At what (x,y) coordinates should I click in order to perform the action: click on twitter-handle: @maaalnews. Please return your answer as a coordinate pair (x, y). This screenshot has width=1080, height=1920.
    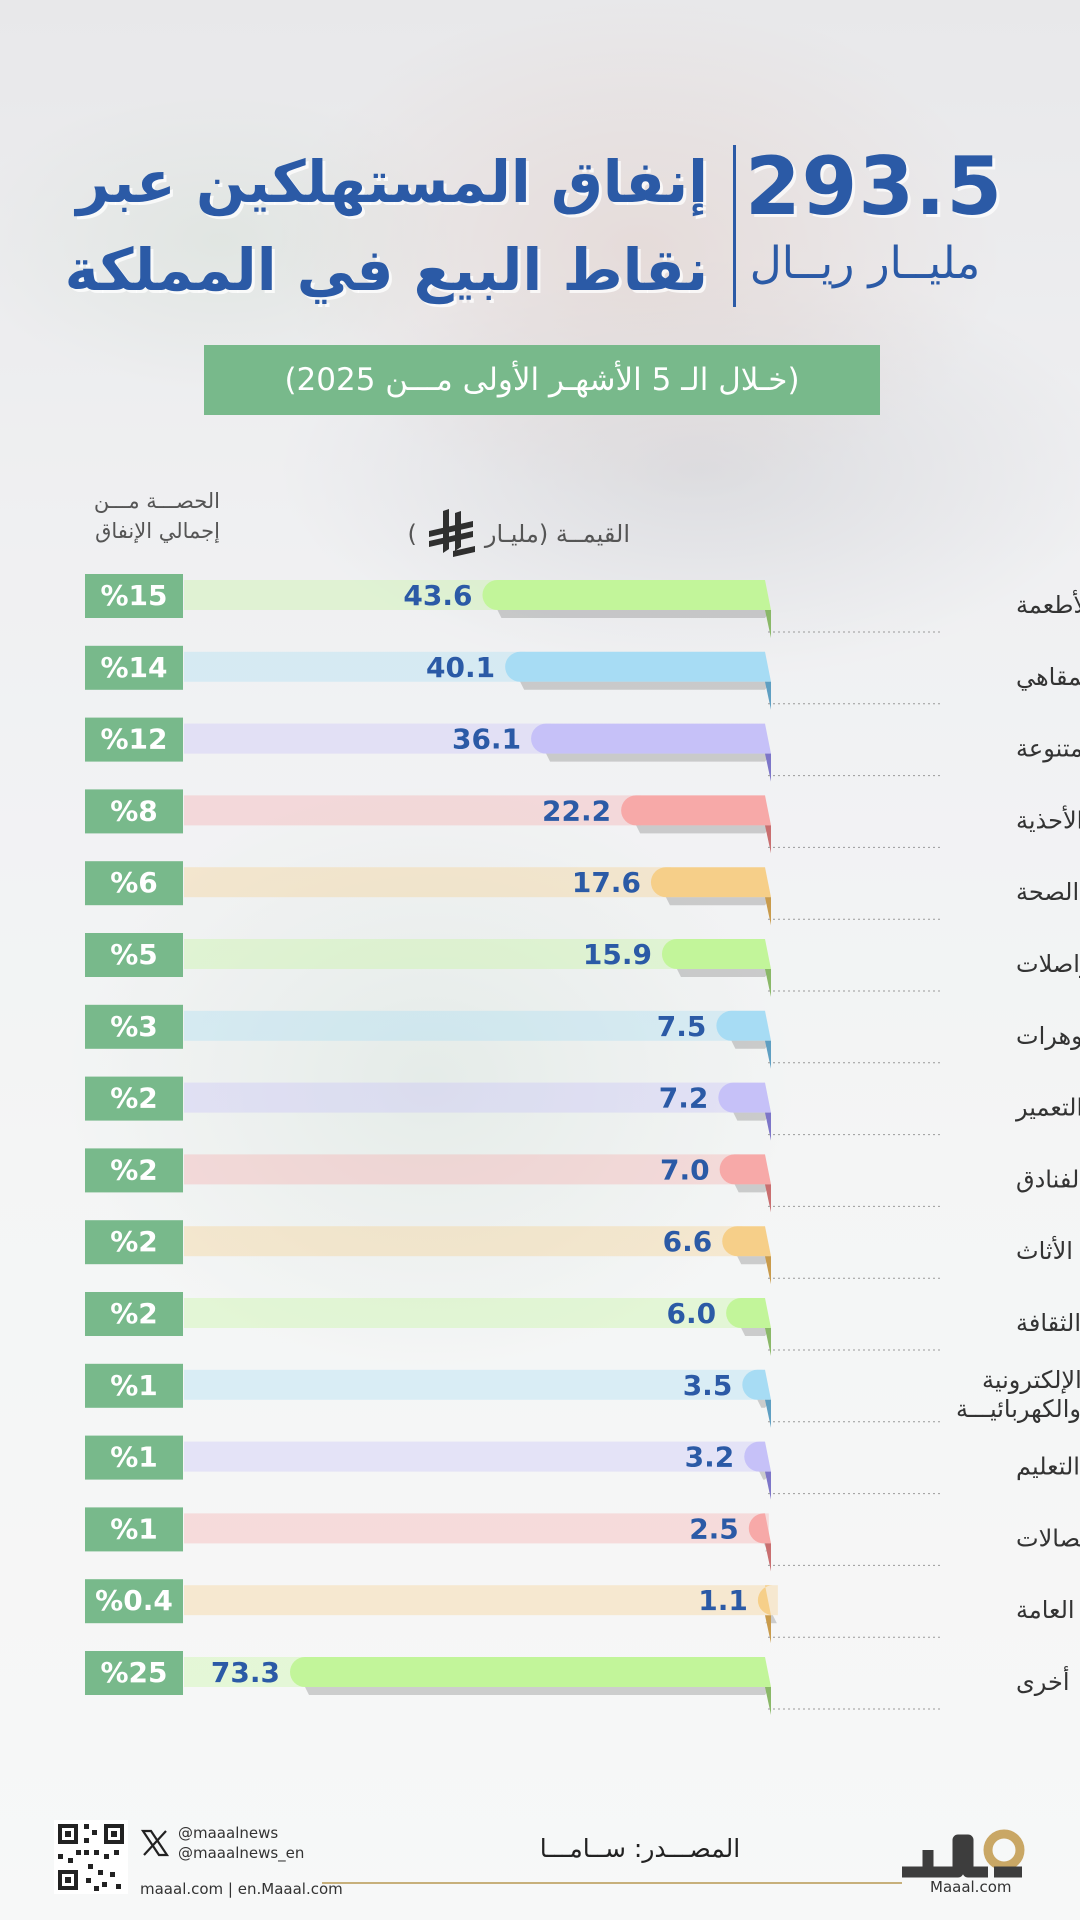
    Looking at the image, I should click on (228, 1833).